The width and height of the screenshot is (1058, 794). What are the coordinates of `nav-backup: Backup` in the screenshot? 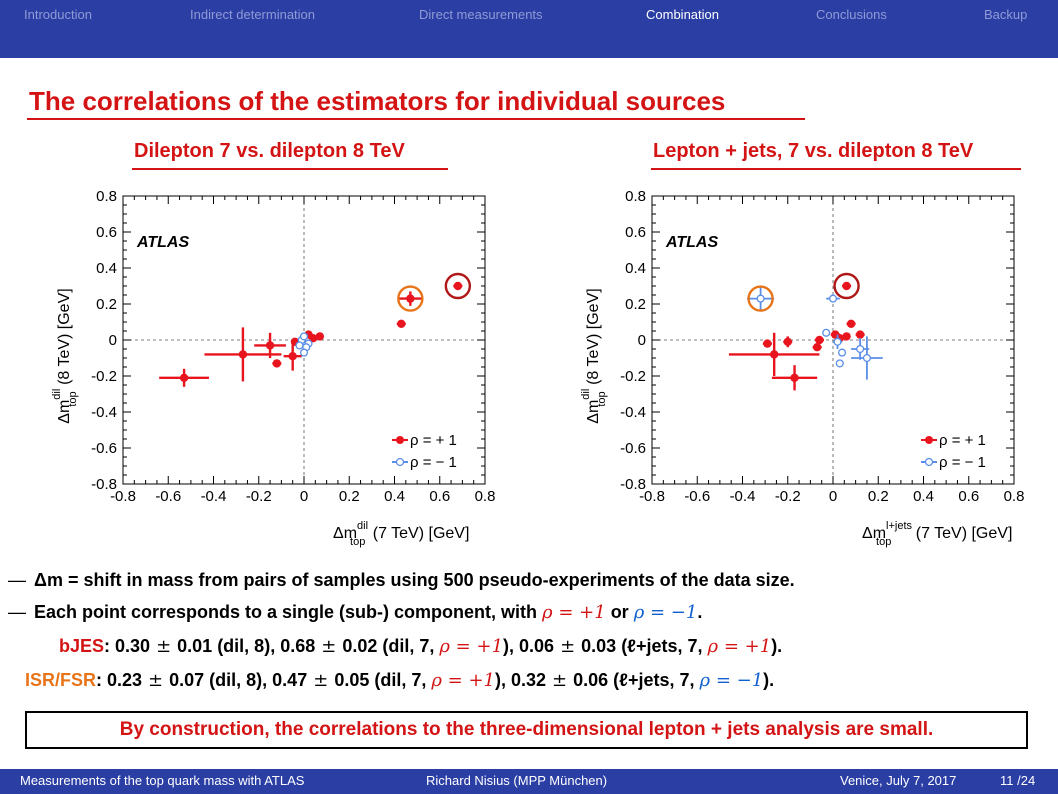 It's located at (1006, 14).